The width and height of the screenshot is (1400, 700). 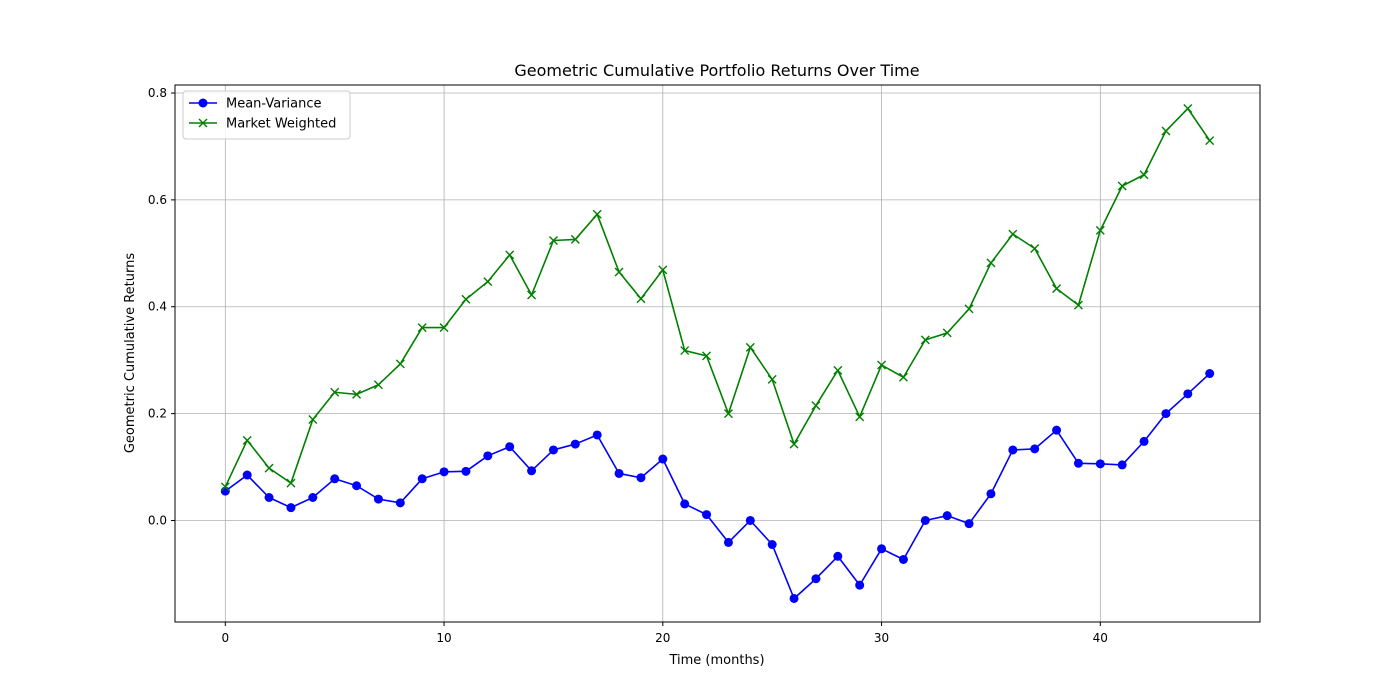 What do you see at coordinates (881, 638) in the screenshot?
I see `x-tick-label: 30` at bounding box center [881, 638].